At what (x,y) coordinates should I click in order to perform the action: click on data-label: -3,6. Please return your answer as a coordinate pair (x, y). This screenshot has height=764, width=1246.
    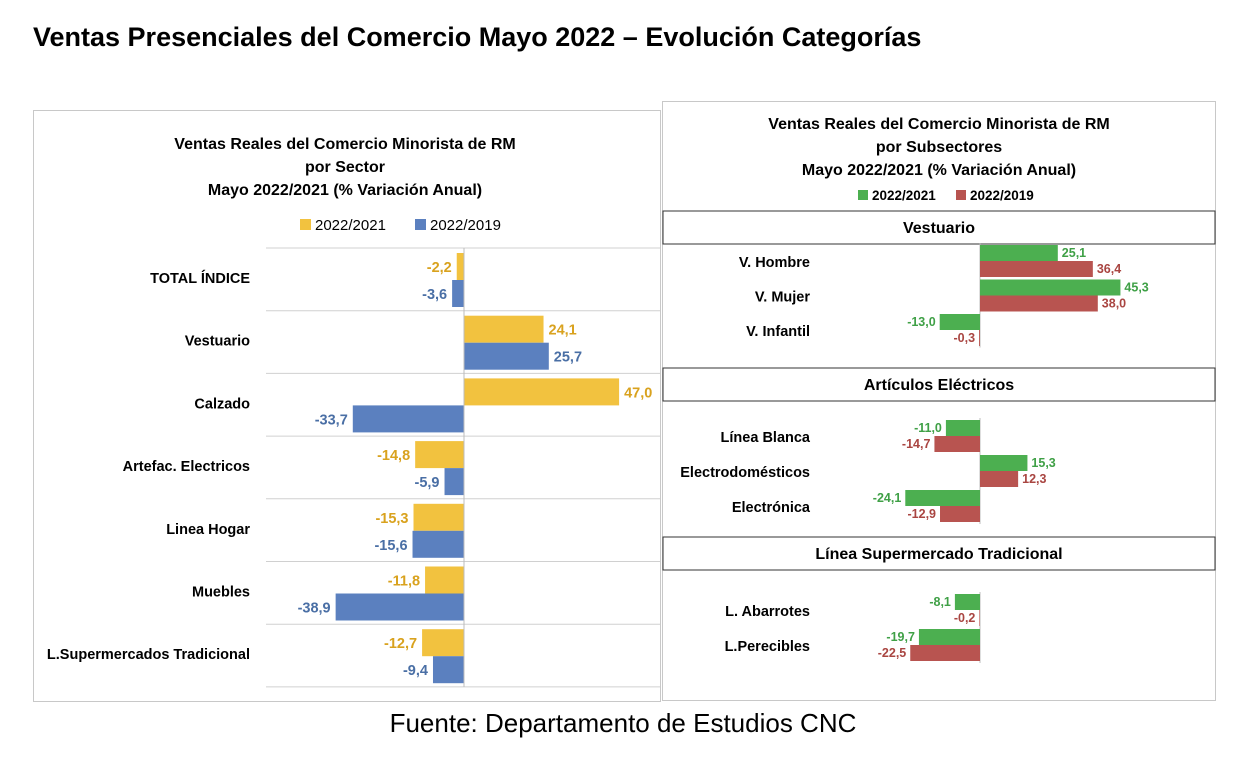
    Looking at the image, I should click on (434, 295).